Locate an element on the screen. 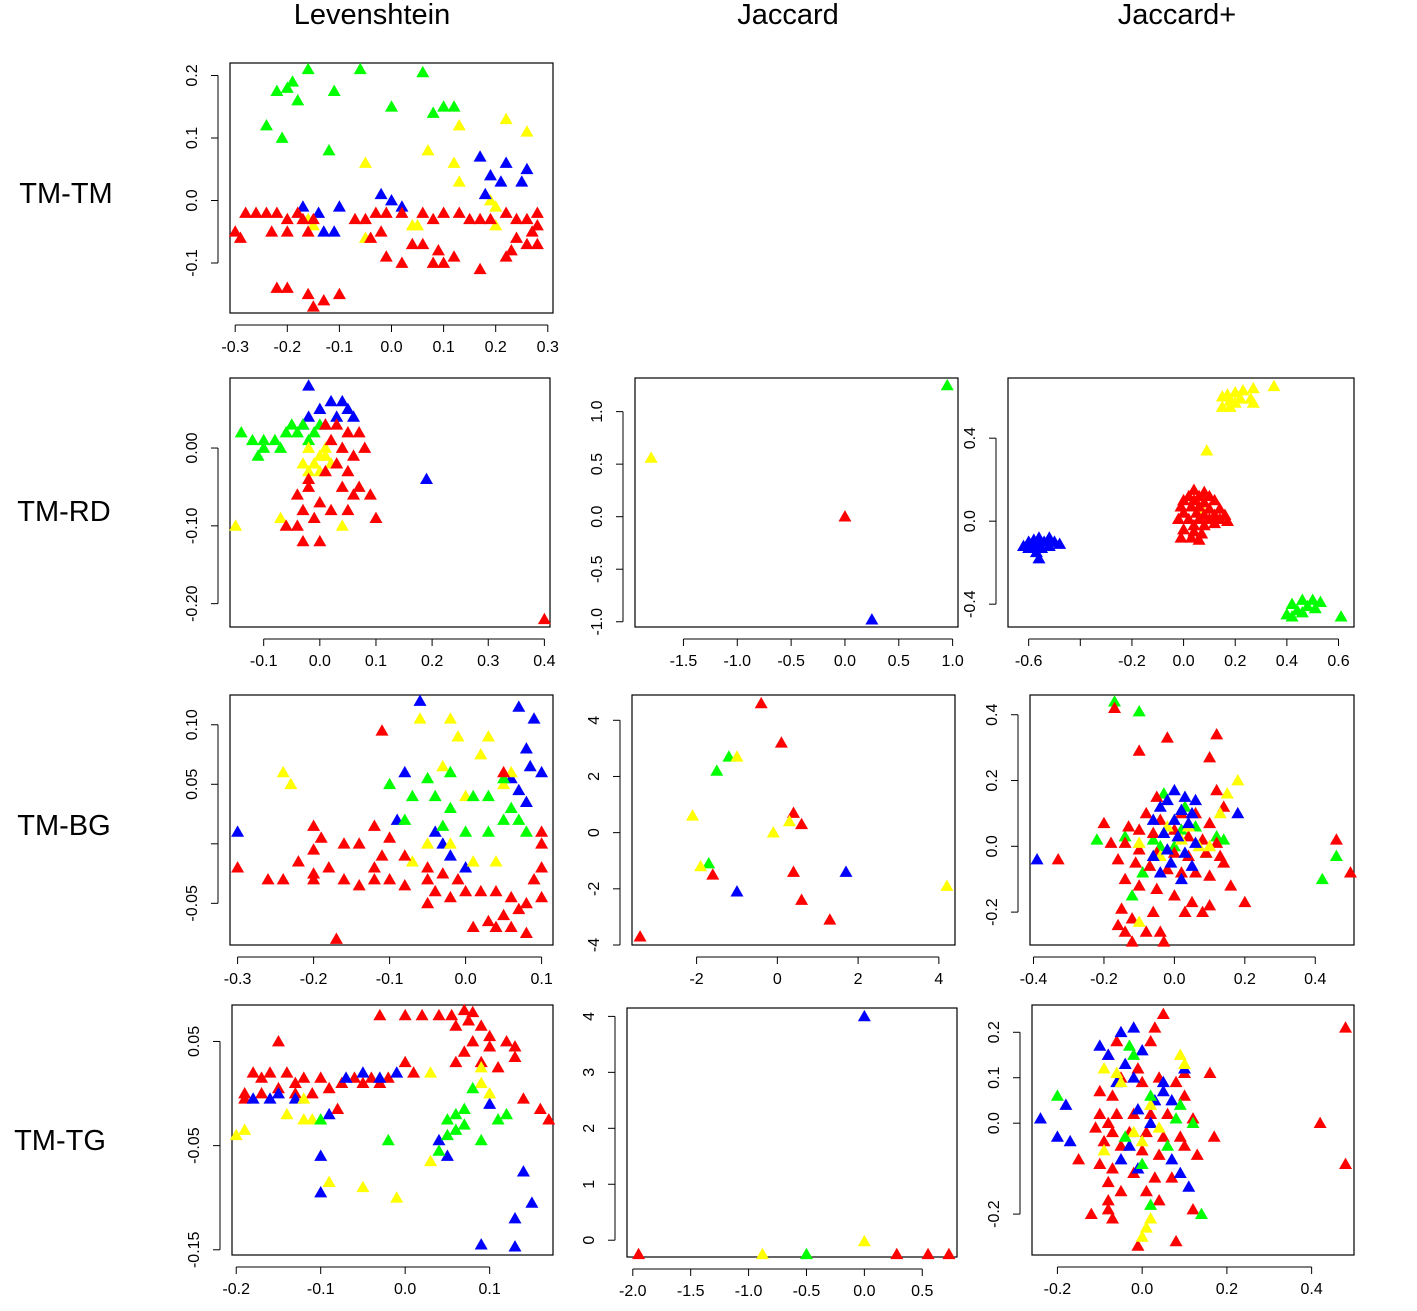  y-tick-label: 0.1 is located at coordinates (994, 1078).